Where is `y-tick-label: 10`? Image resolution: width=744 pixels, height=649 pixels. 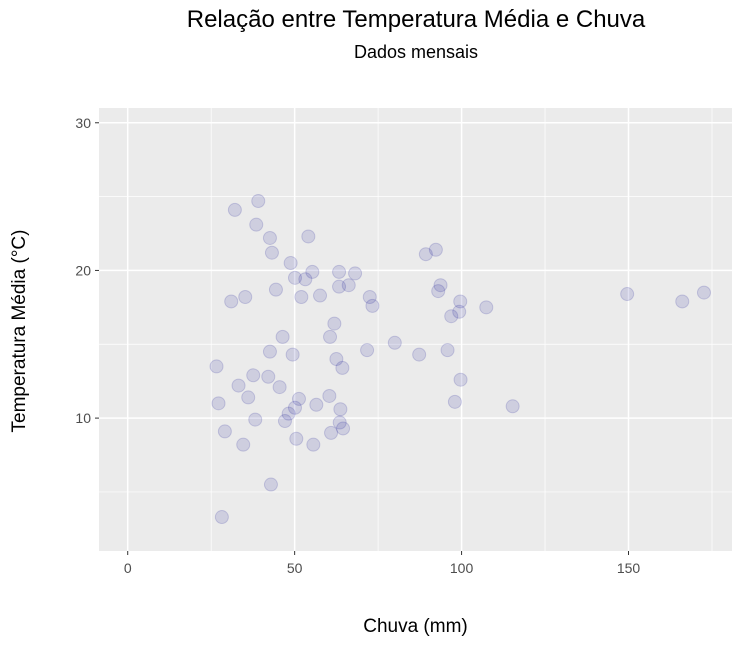 y-tick-label: 10 is located at coordinates (83, 418).